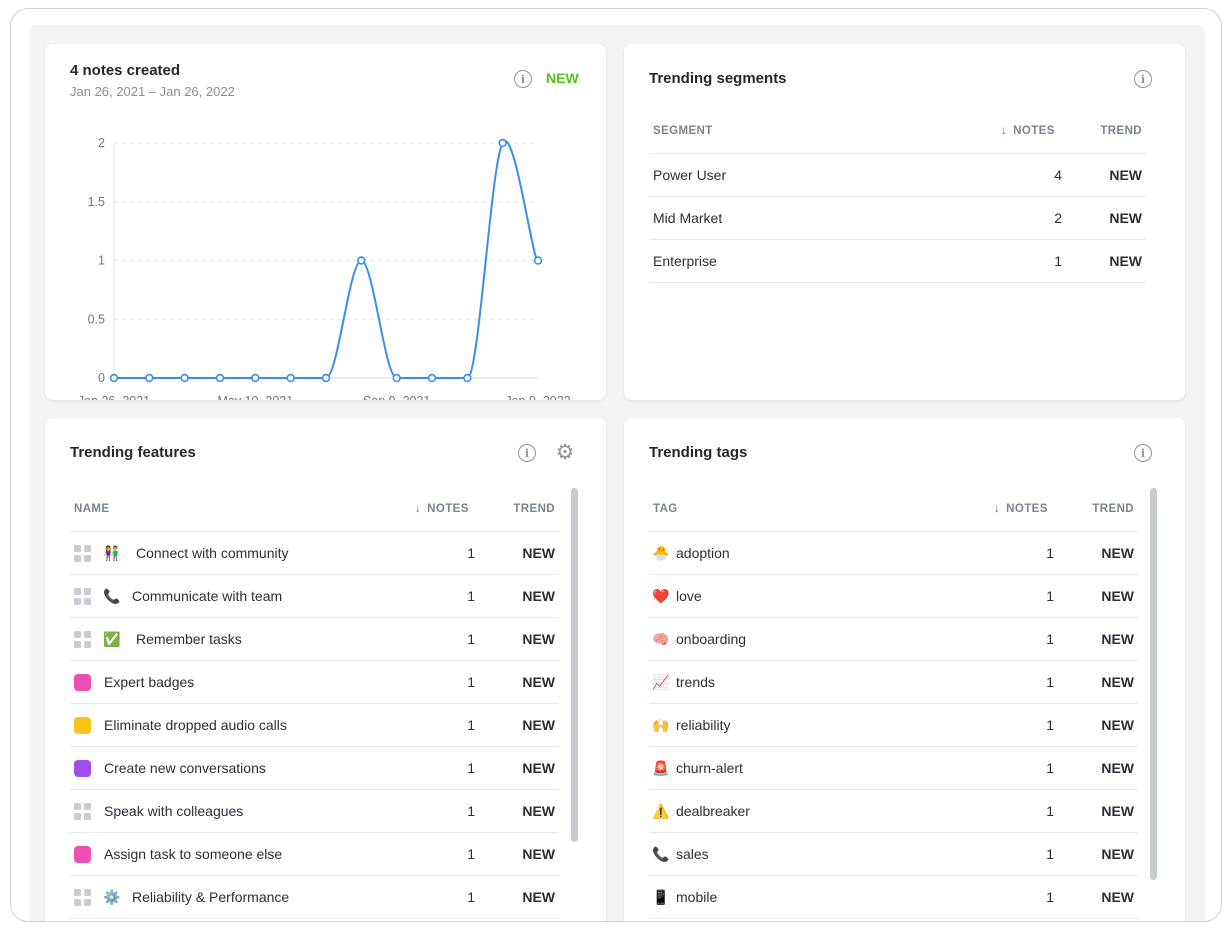  What do you see at coordinates (1058, 175) in the screenshot?
I see `notes-count: 4` at bounding box center [1058, 175].